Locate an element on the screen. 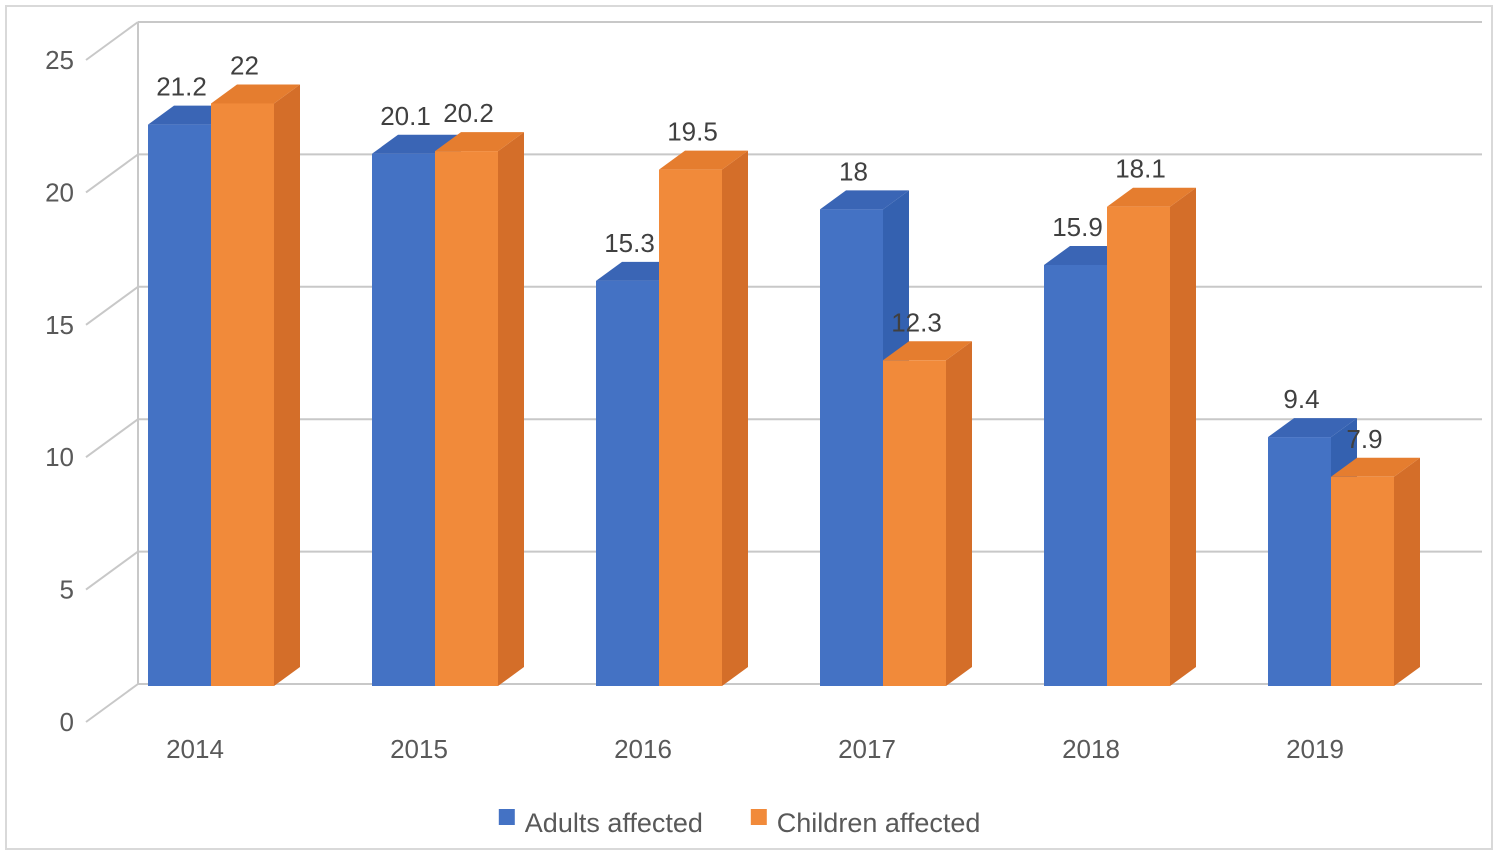  data-label: 20.1 is located at coordinates (405, 116).